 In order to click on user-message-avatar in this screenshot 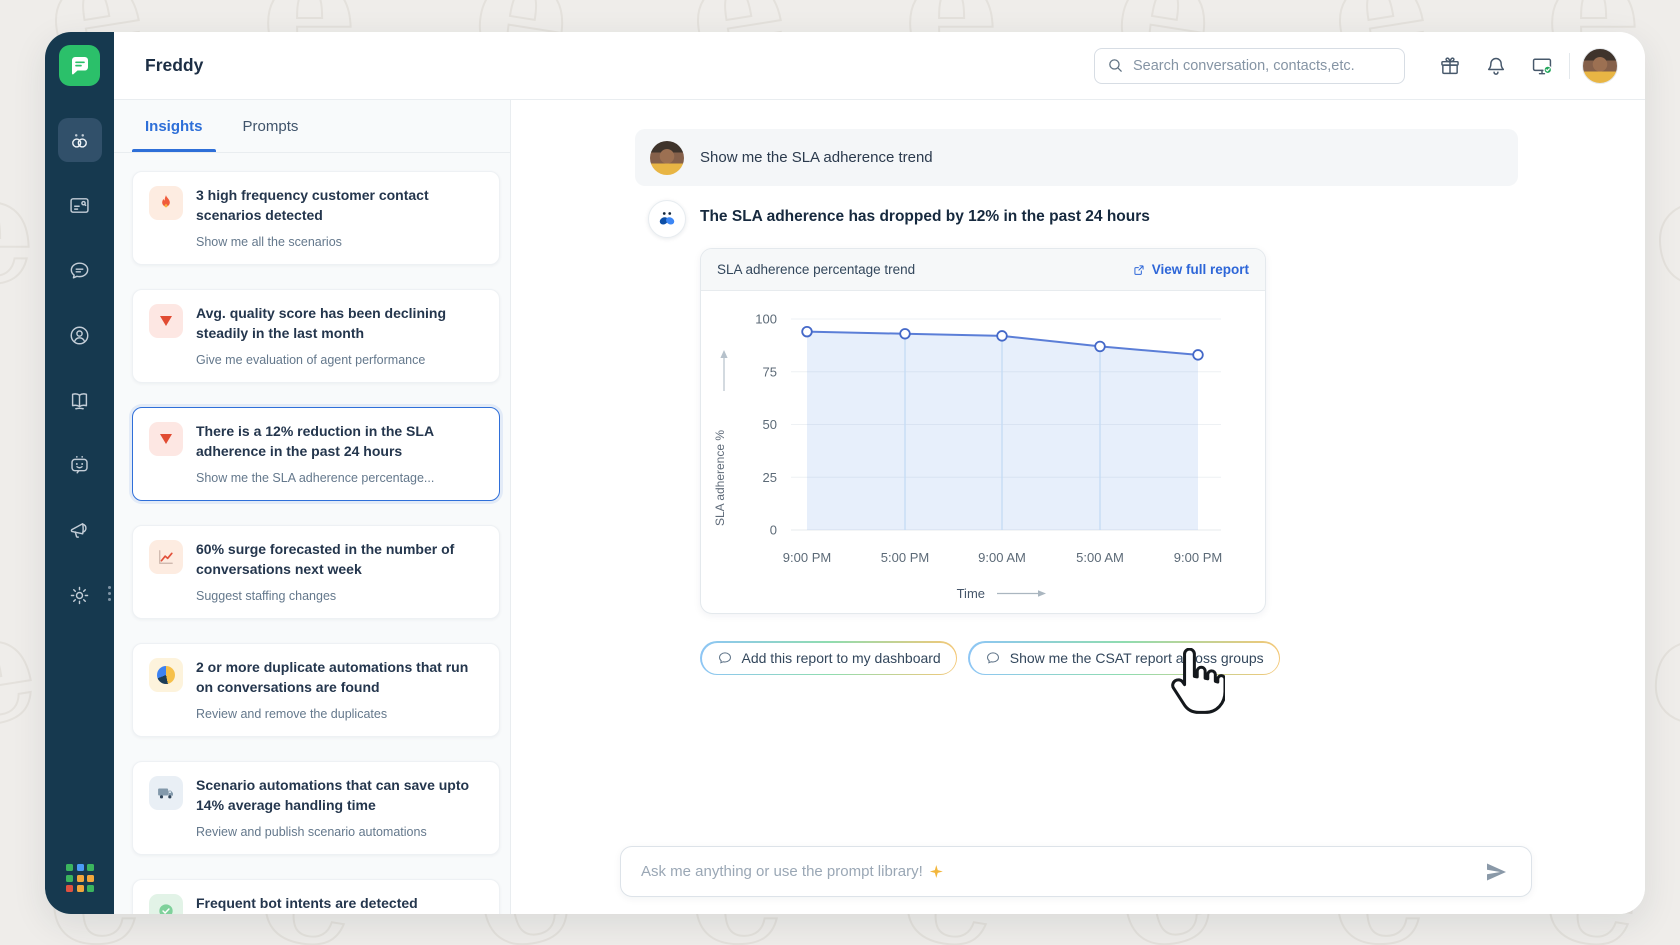, I will do `click(667, 157)`.